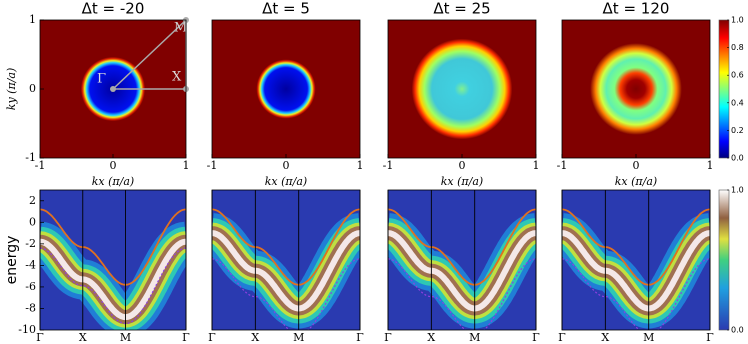 The width and height of the screenshot is (748, 344). I want to click on colorbar-tick-label: 0.8, so click(737, 47).